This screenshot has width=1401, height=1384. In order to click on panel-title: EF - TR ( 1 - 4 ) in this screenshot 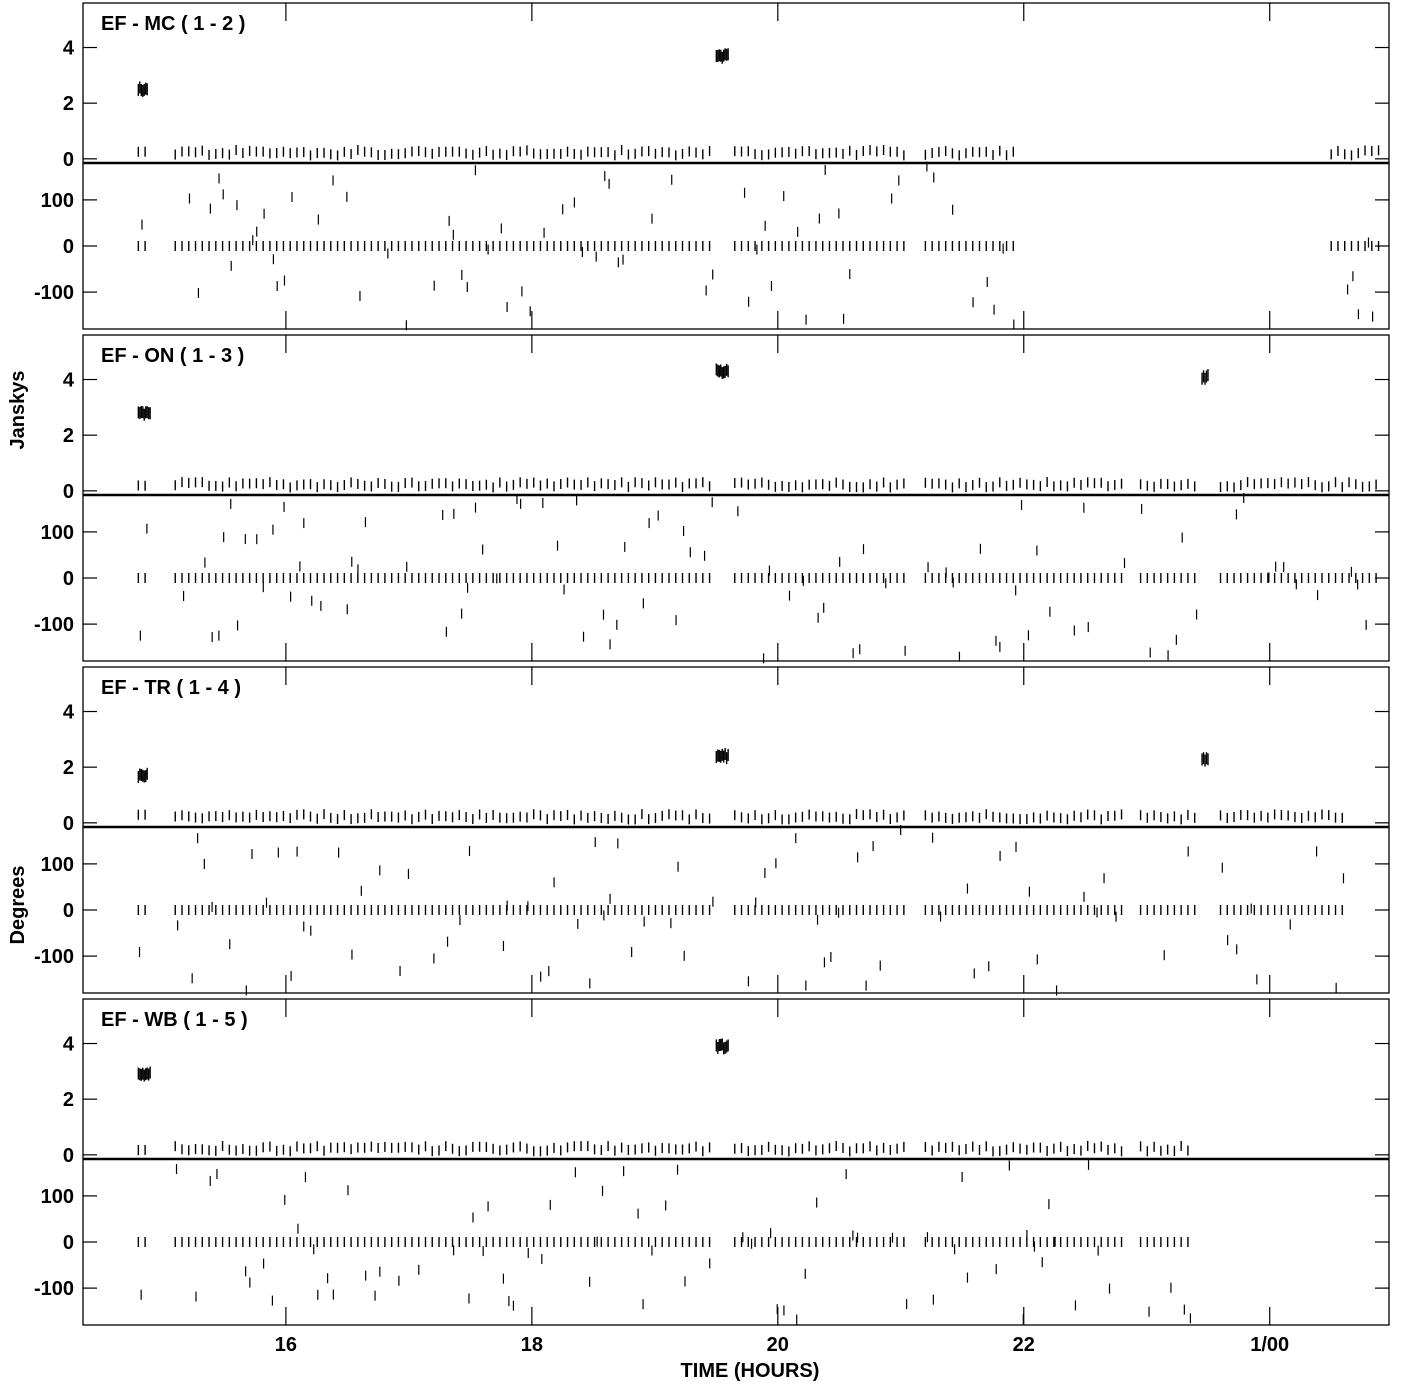, I will do `click(171, 688)`.